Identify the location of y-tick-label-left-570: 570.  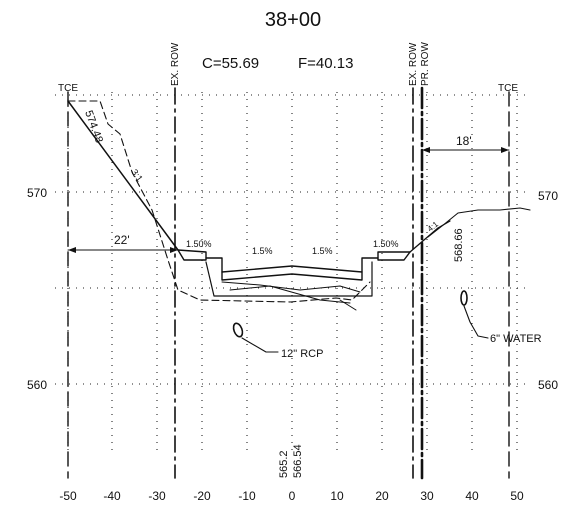
(37, 193).